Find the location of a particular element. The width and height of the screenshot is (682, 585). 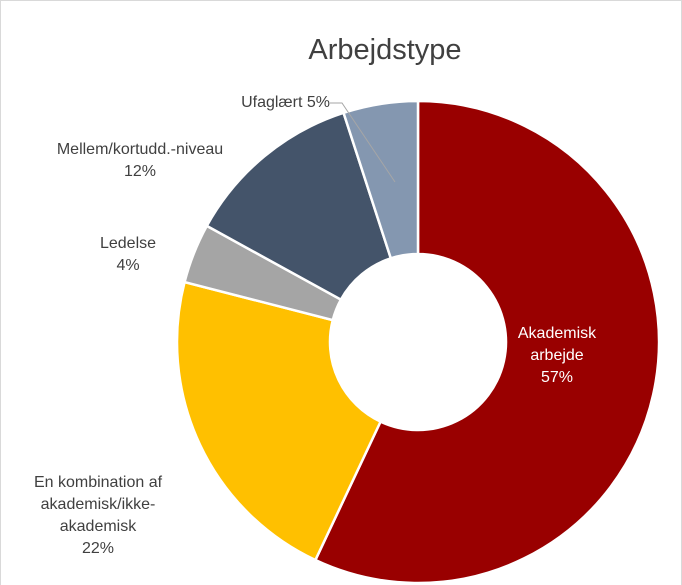

category-label: Ledelse is located at coordinates (128, 243).